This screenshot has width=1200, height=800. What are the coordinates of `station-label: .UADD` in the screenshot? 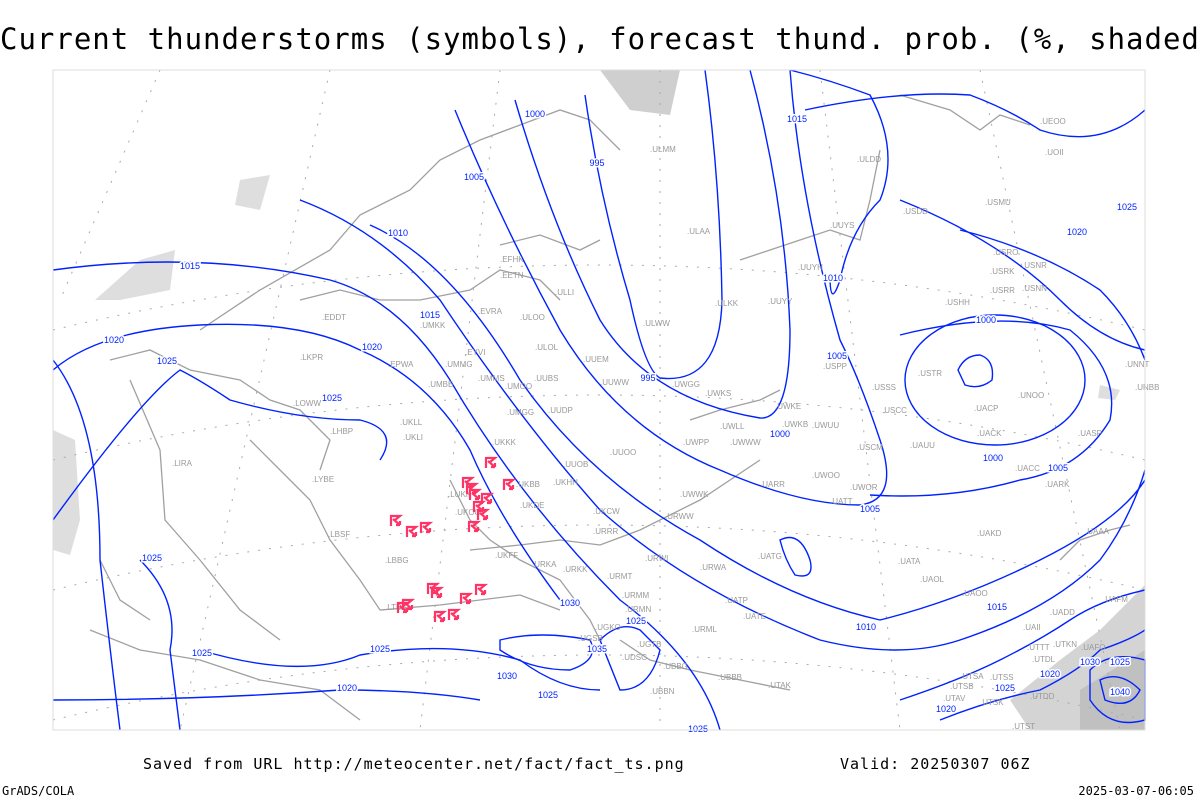 It's located at (1062, 612).